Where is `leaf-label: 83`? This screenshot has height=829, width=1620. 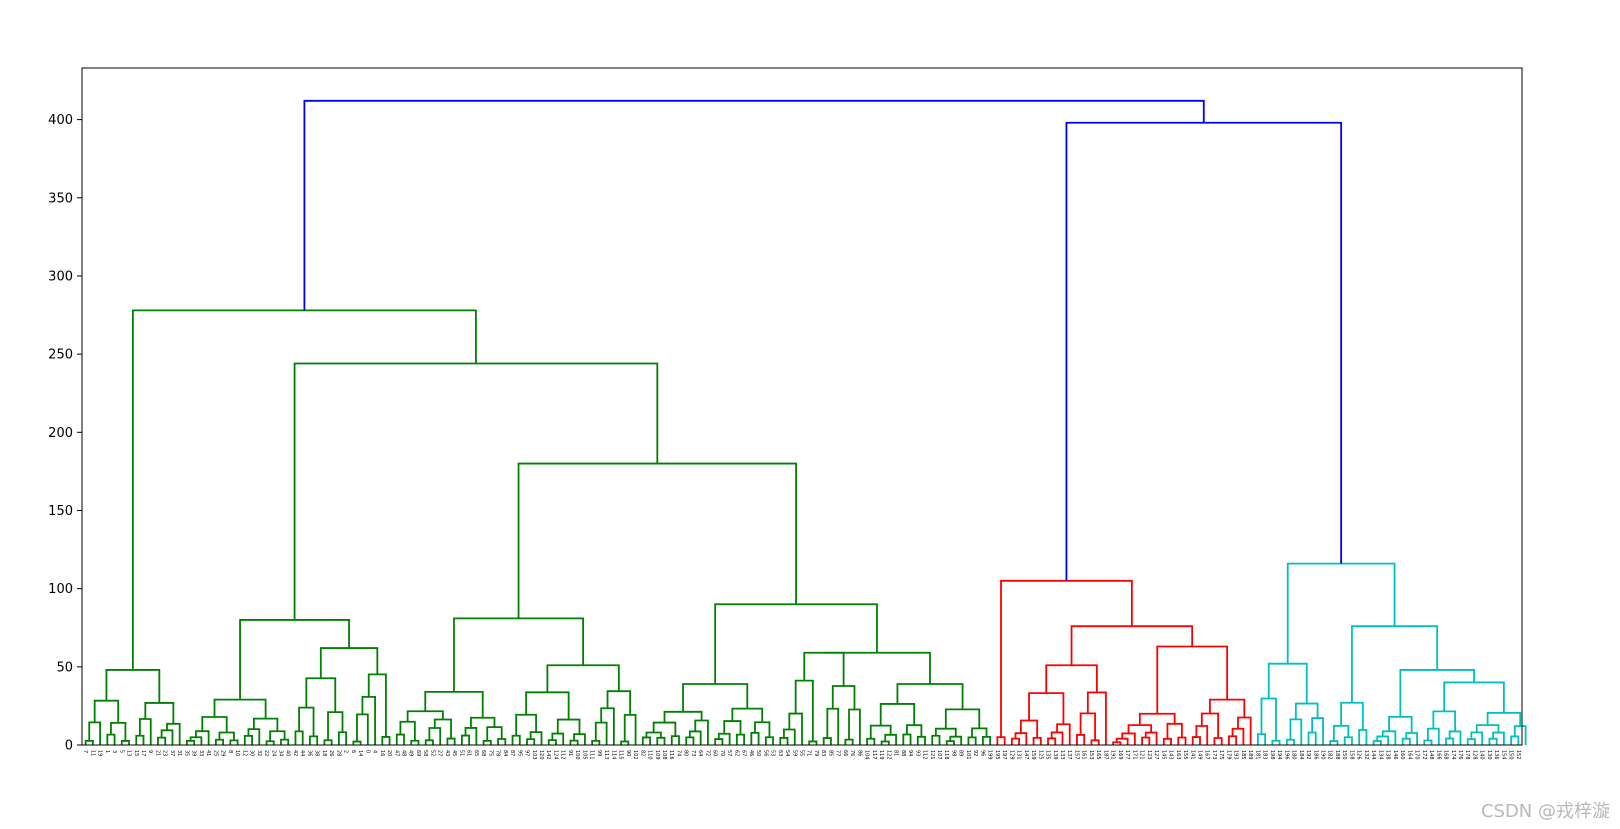
leaf-label: 83 is located at coordinates (823, 753).